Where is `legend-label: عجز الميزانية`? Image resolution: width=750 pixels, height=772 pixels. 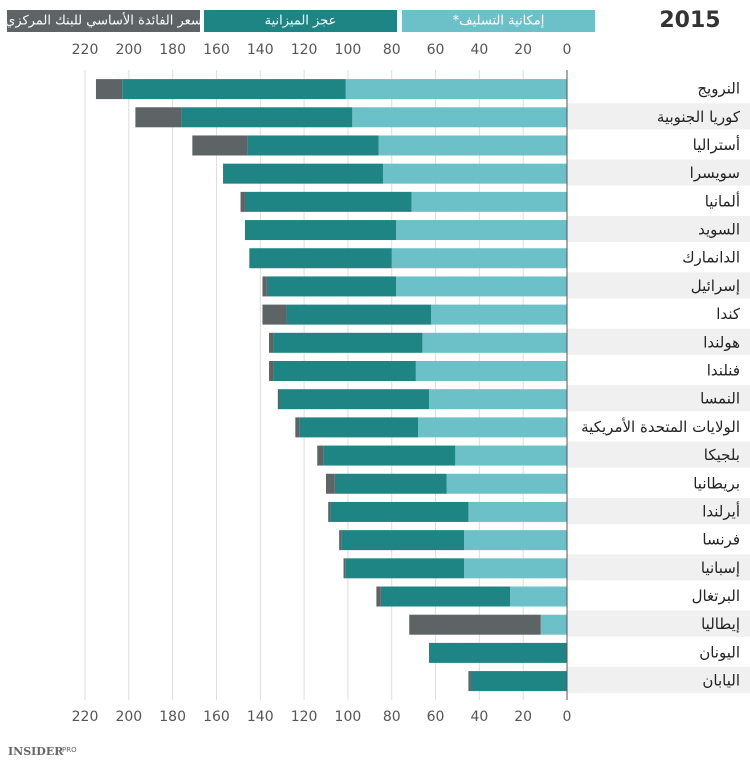
legend-label: عجز الميزانية is located at coordinates (301, 21).